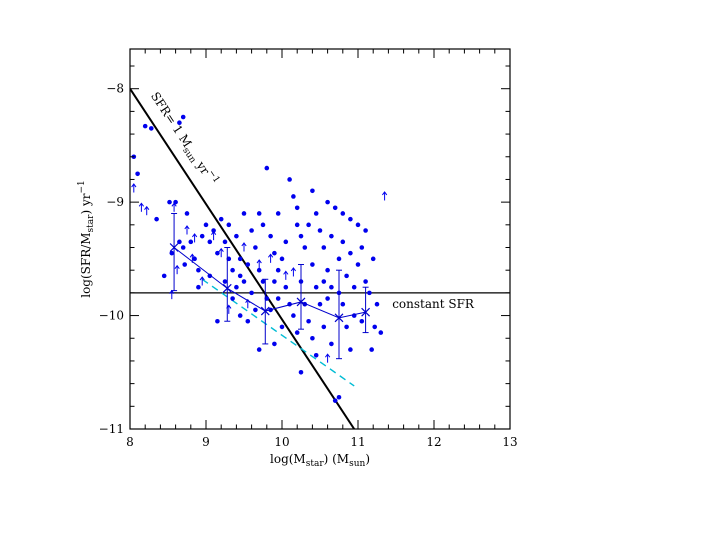  What do you see at coordinates (86, 203) in the screenshot?
I see `y-axis-label-tail: ) yr` at bounding box center [86, 203].